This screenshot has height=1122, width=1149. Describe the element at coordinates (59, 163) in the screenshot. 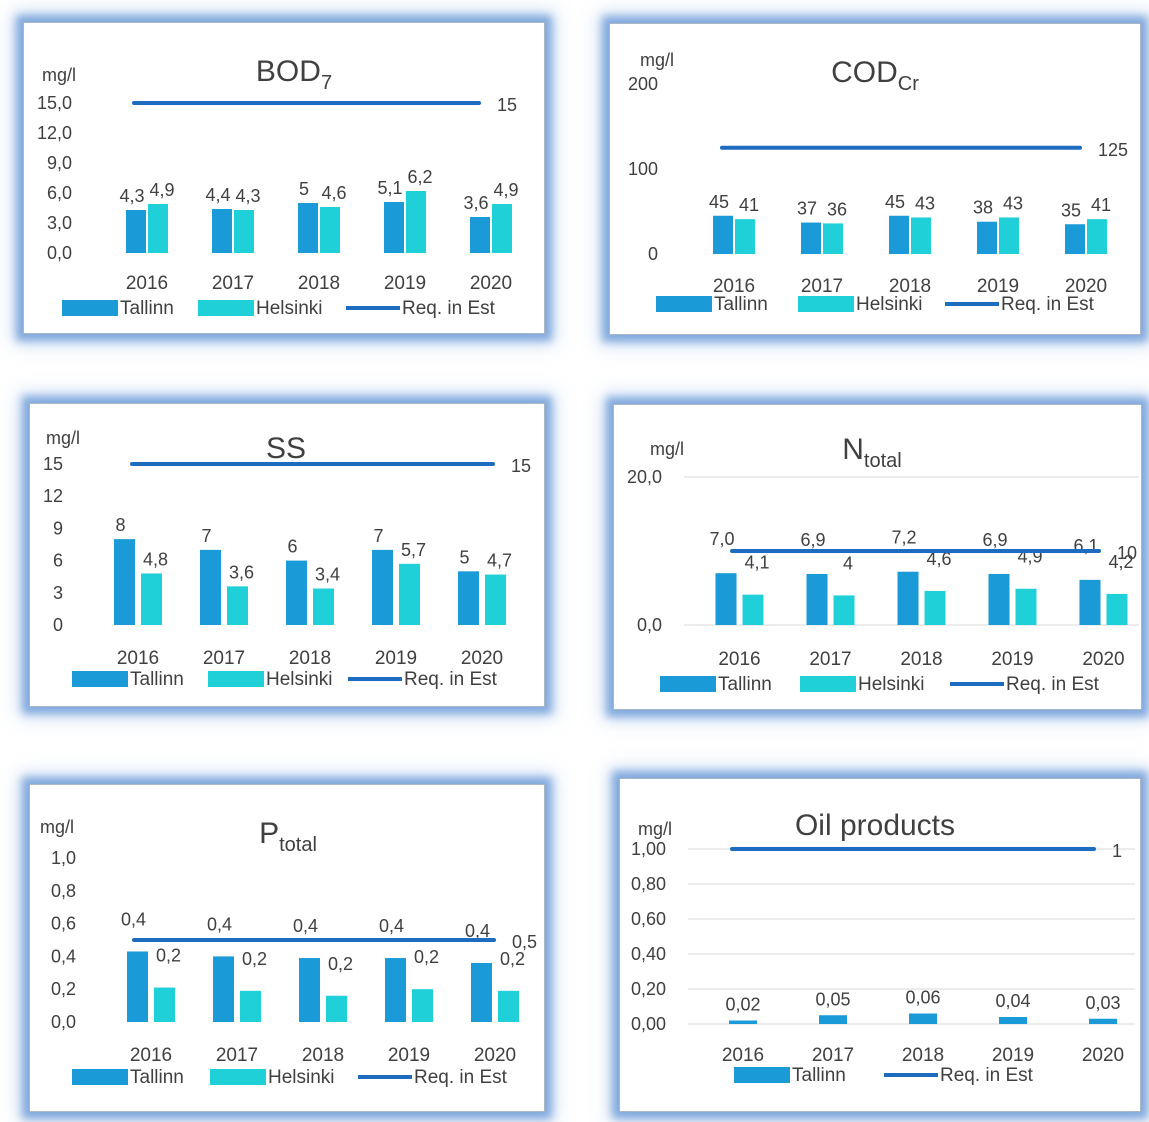

I see `y-tick-label: 9,0` at that location.